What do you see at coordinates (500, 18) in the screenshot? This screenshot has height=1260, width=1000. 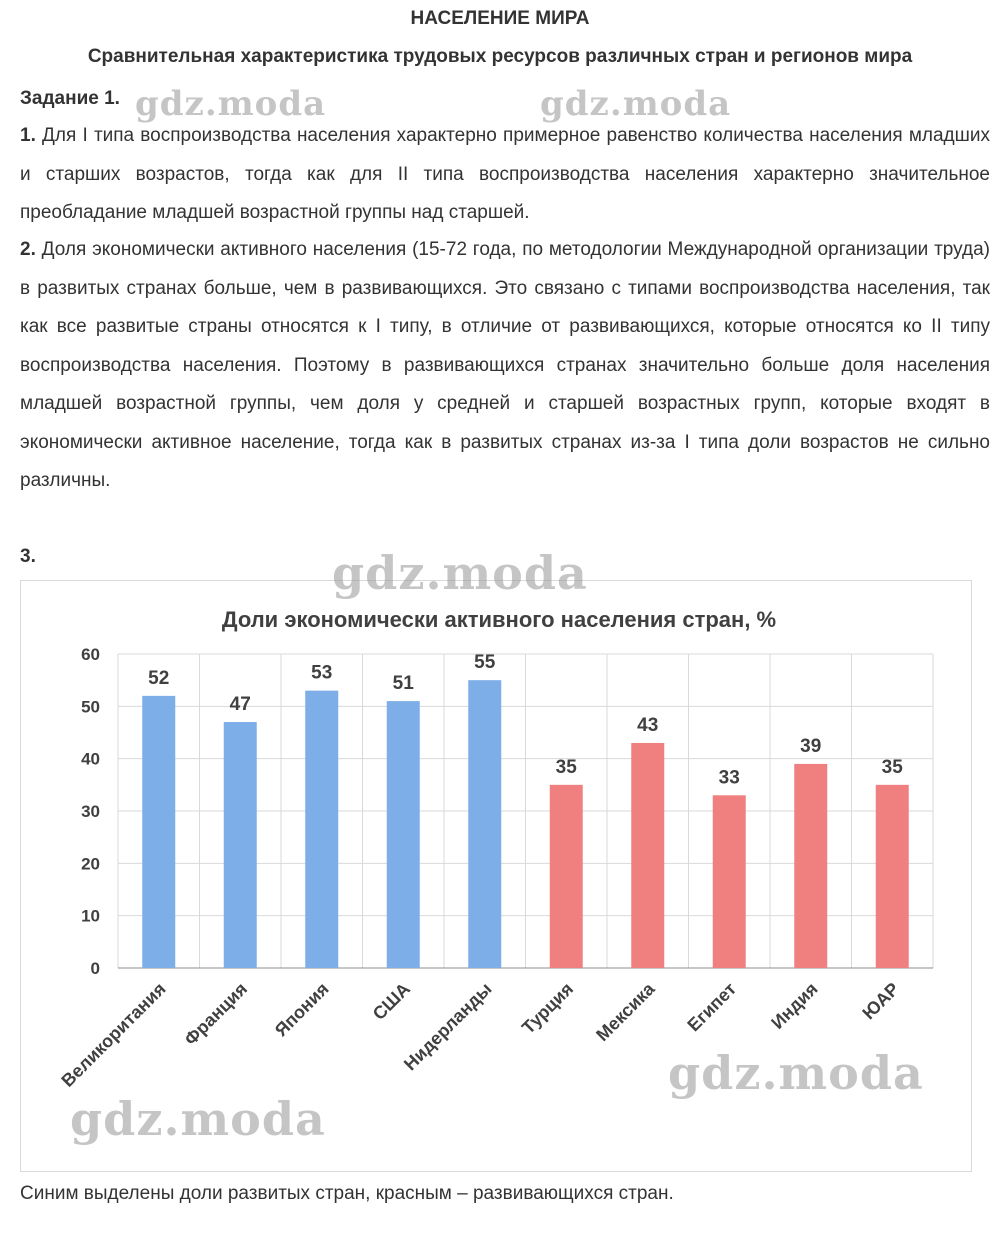 I see `page-title: НАСЕЛЕНИЕ МИРА` at bounding box center [500, 18].